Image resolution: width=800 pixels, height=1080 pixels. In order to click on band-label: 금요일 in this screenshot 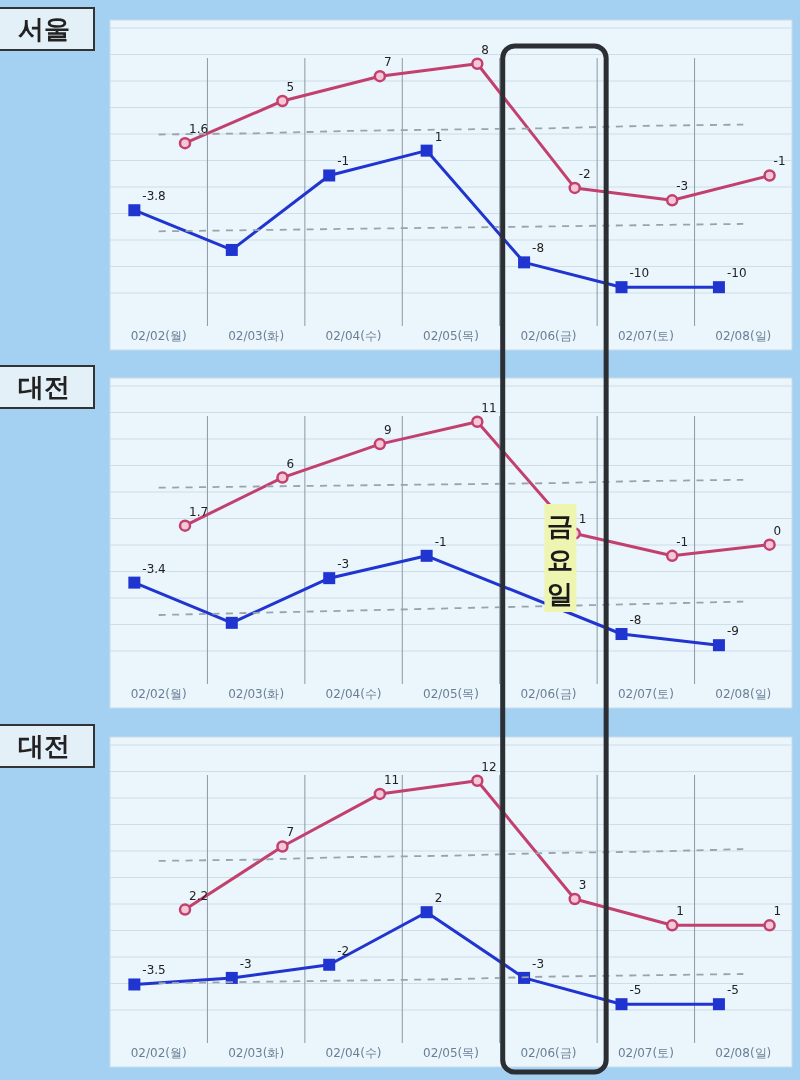, I will do `click(560, 560)`.